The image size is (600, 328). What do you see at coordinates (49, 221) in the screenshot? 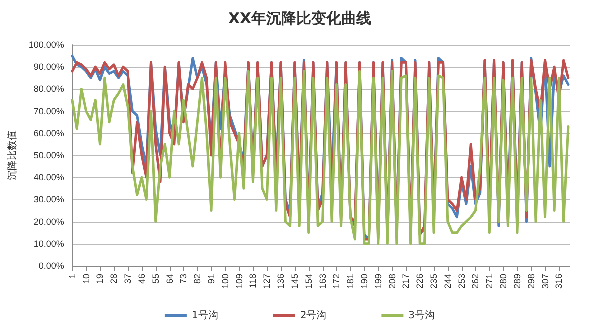
I see `y-tick-label: 20.00%` at bounding box center [49, 221].